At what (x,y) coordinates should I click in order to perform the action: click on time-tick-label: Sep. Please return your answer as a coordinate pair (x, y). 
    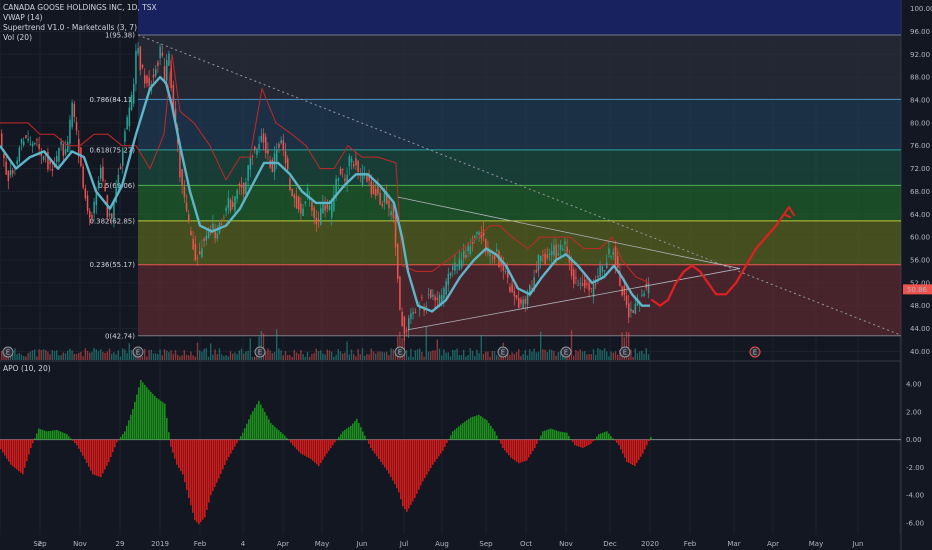
    Looking at the image, I should click on (40, 544).